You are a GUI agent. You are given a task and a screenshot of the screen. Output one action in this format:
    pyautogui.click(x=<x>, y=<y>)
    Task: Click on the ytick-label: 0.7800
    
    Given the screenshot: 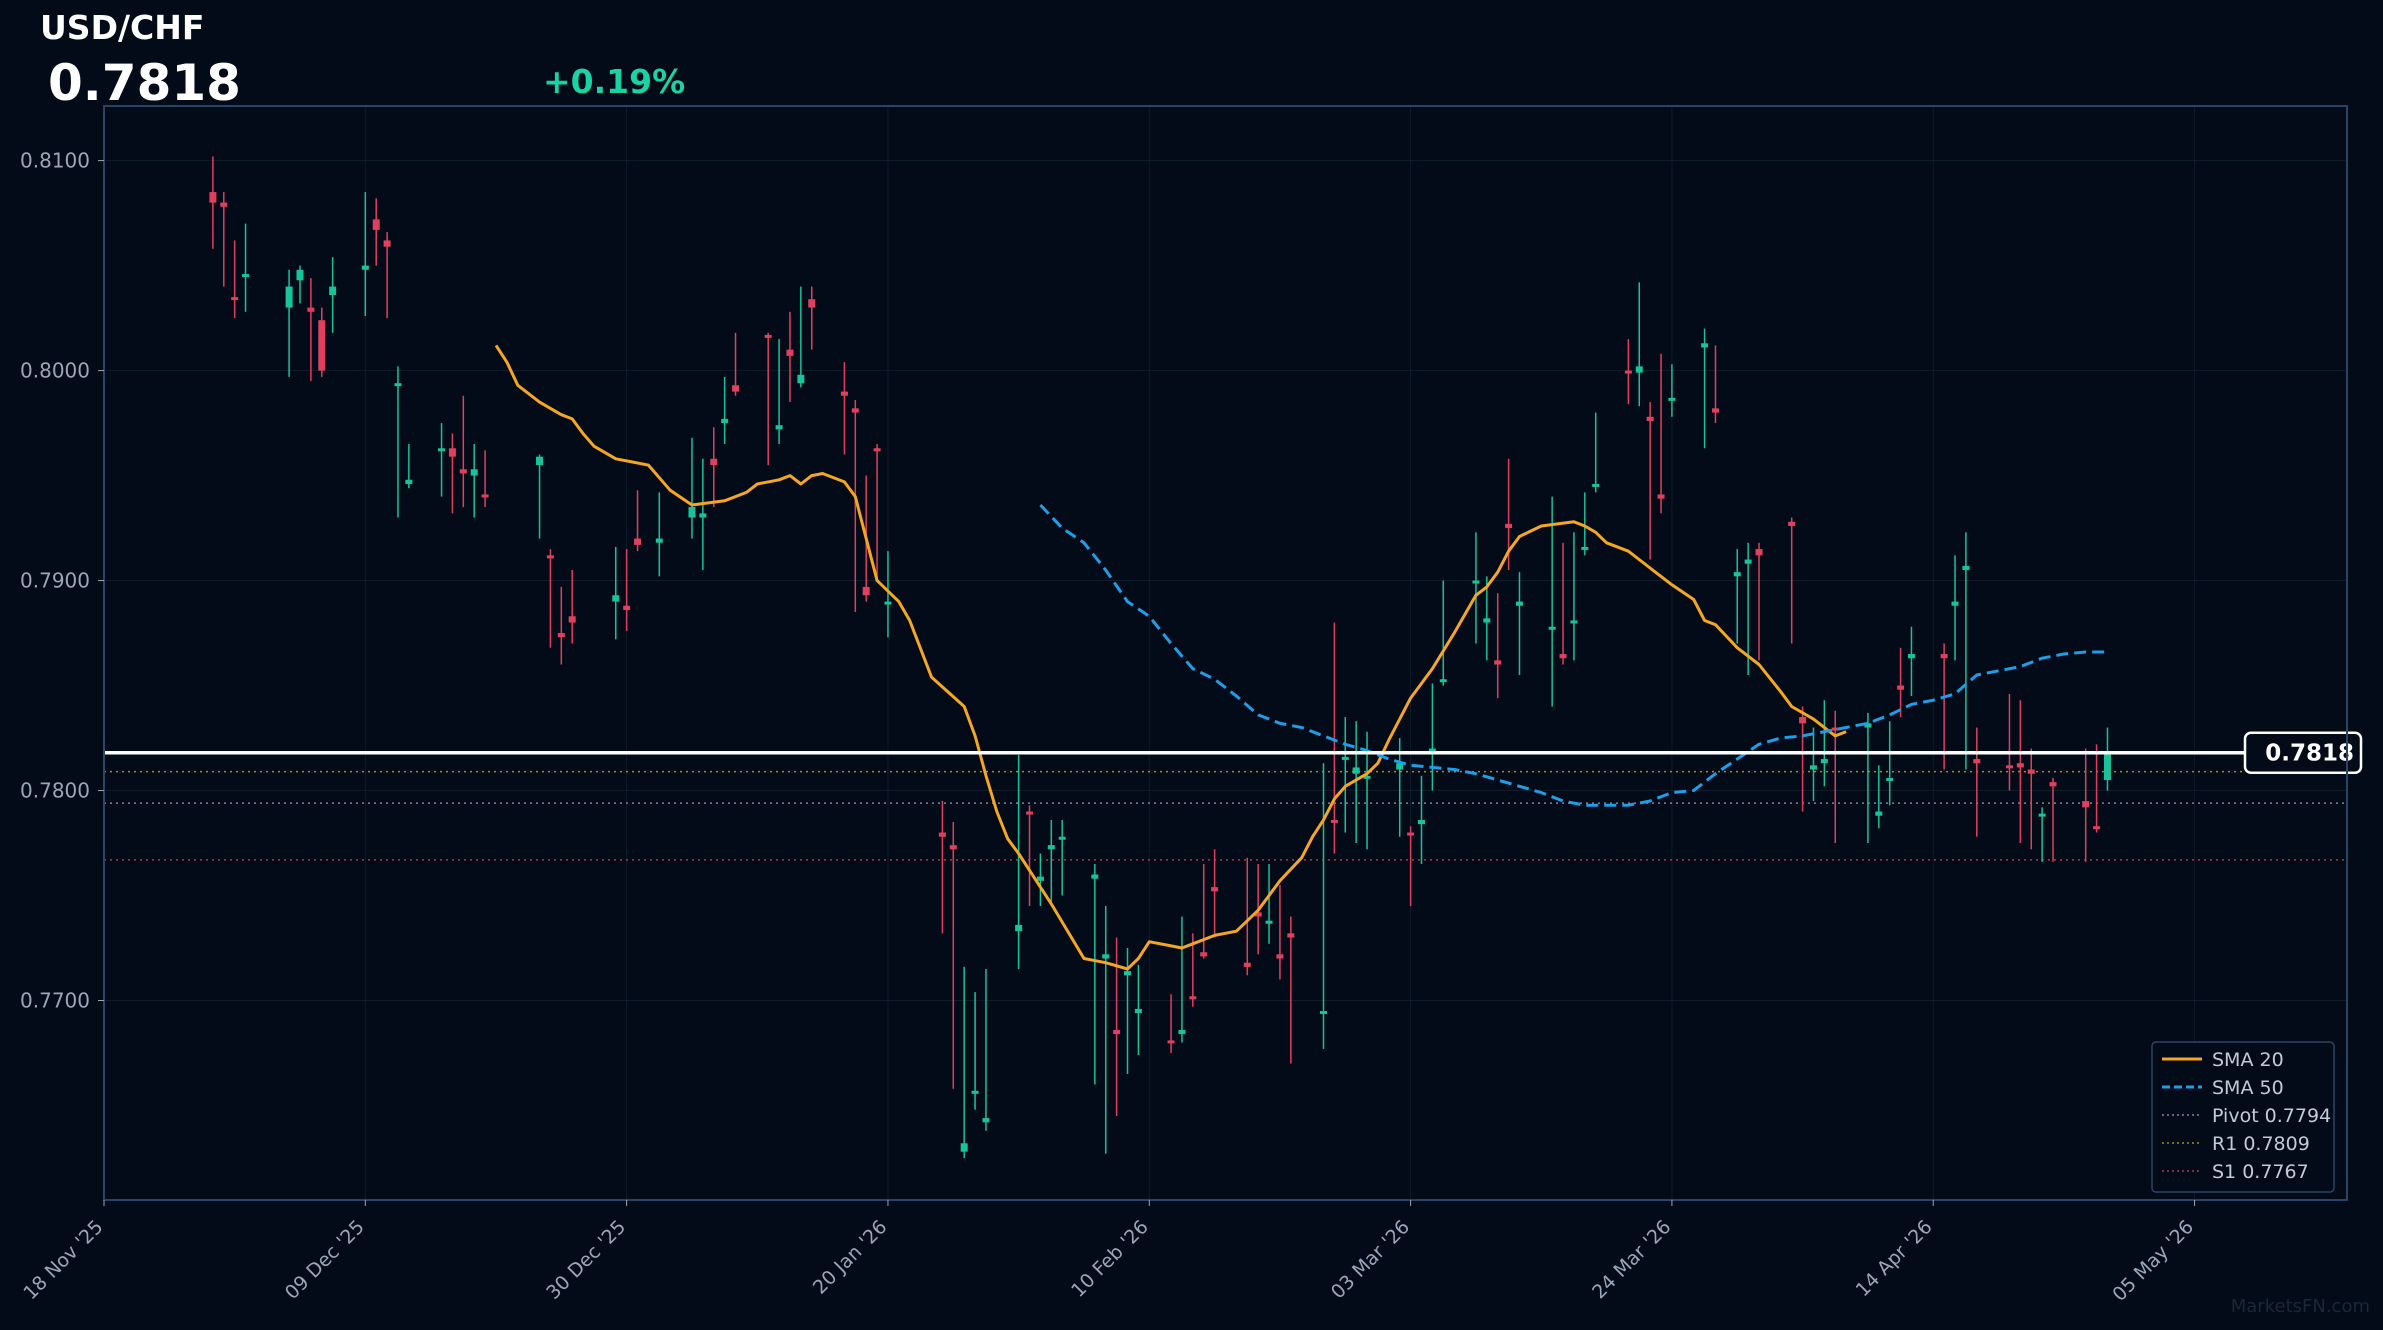 What is the action you would take?
    pyautogui.click(x=55, y=791)
    